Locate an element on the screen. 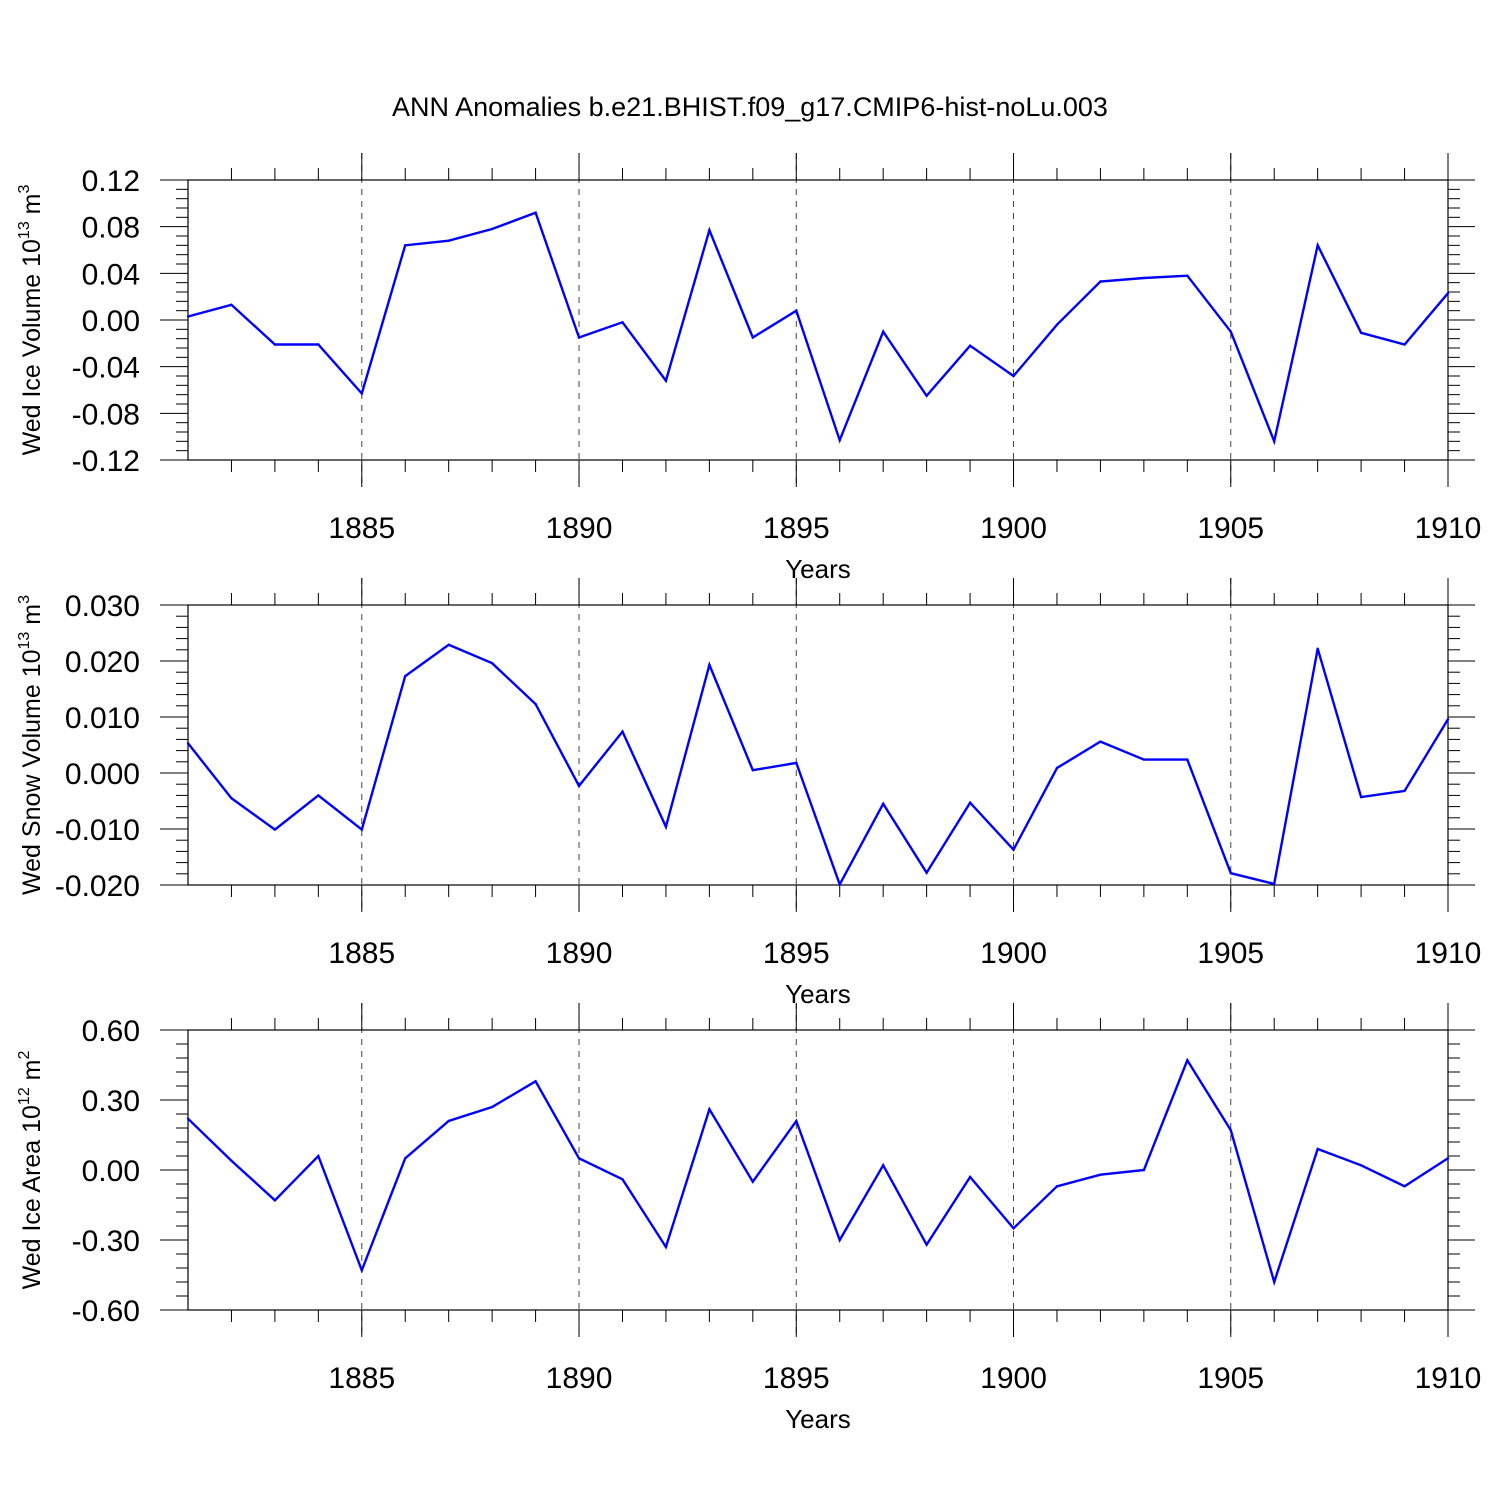  y-tick-label: 0.30 is located at coordinates (111, 1101).